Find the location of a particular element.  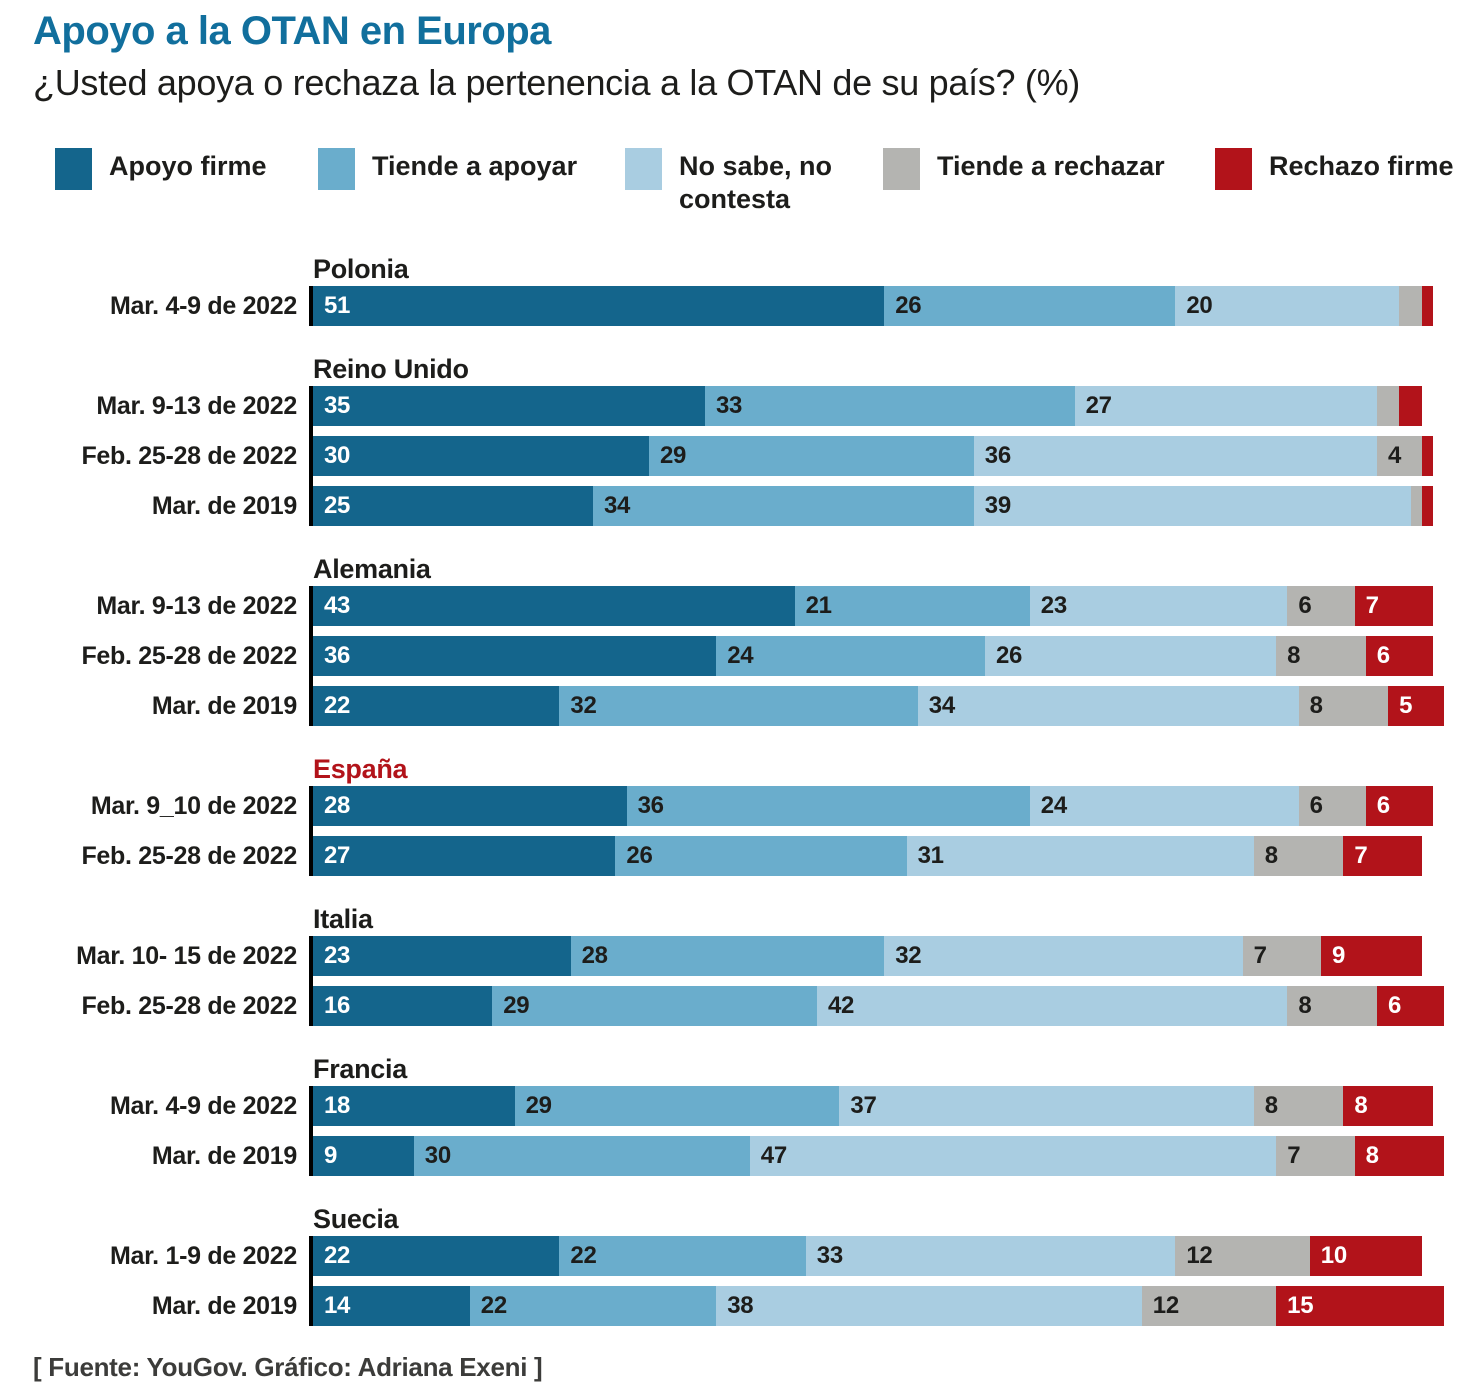

value-label: 9 is located at coordinates (331, 1155).